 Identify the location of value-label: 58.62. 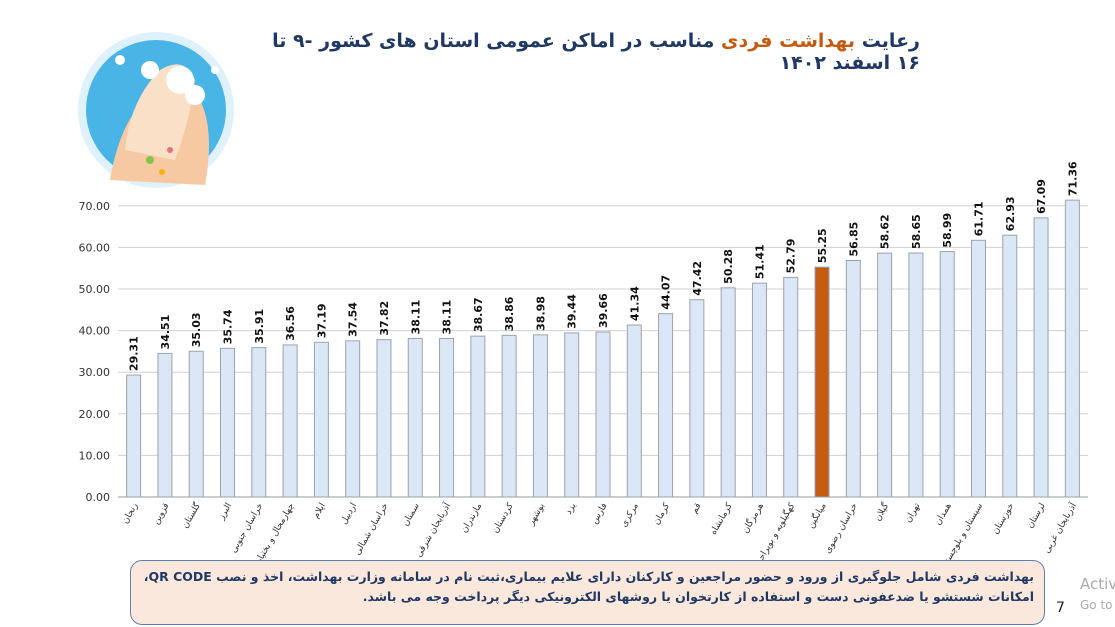
(885, 231).